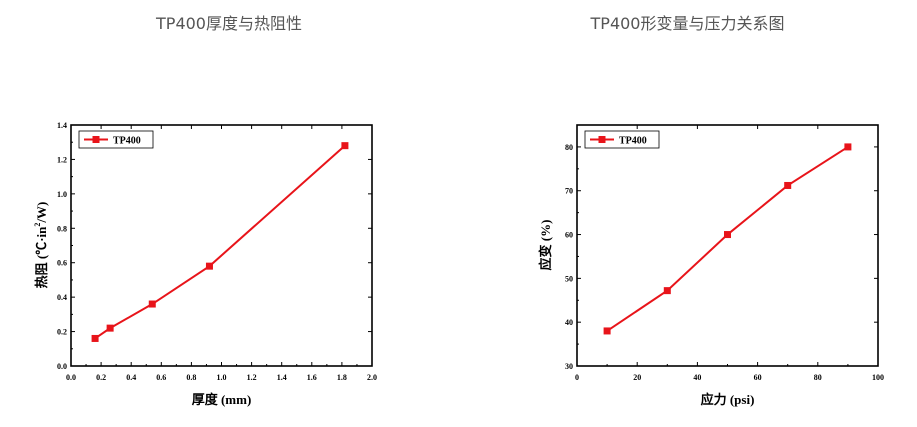  Describe the element at coordinates (312, 377) in the screenshot. I see `x-tick-label: 1.6` at that location.